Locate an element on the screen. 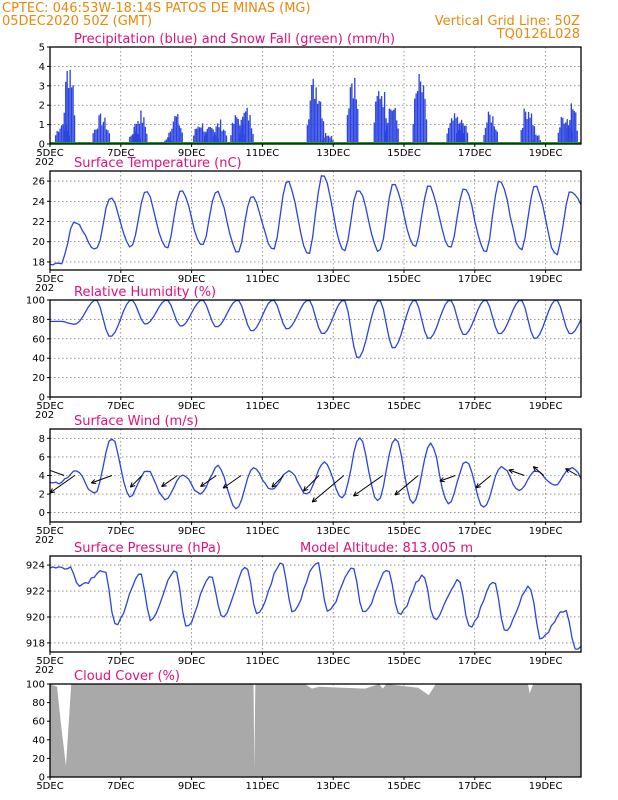  rh-series is located at coordinates (315, 329).